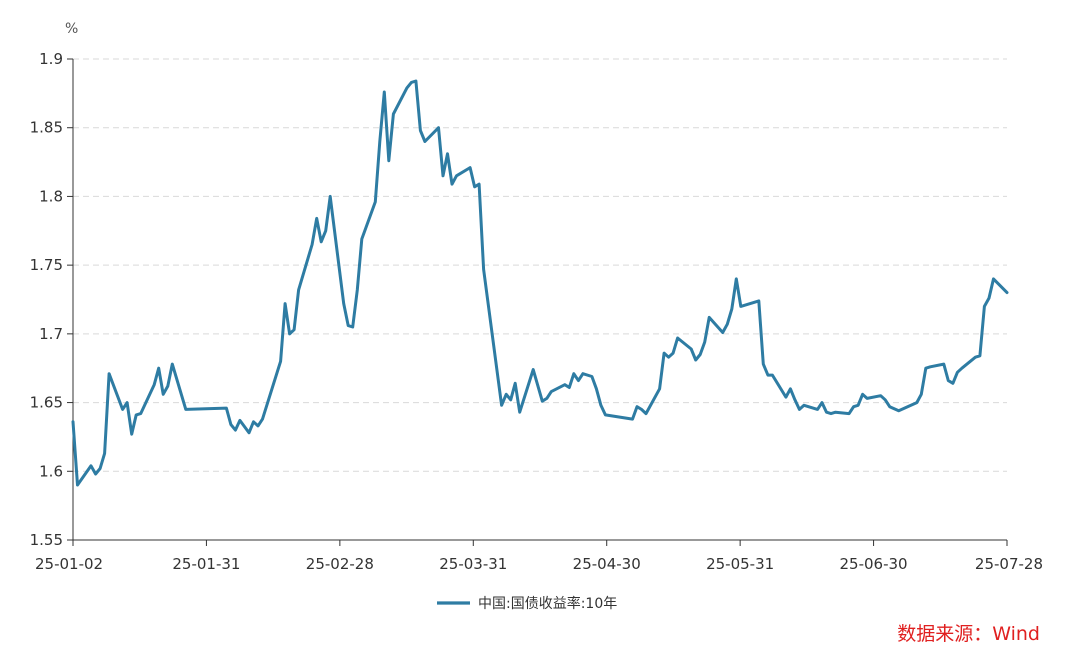 The image size is (1080, 663). I want to click on legend-label: 中国:国债收益率:10年, so click(547, 603).